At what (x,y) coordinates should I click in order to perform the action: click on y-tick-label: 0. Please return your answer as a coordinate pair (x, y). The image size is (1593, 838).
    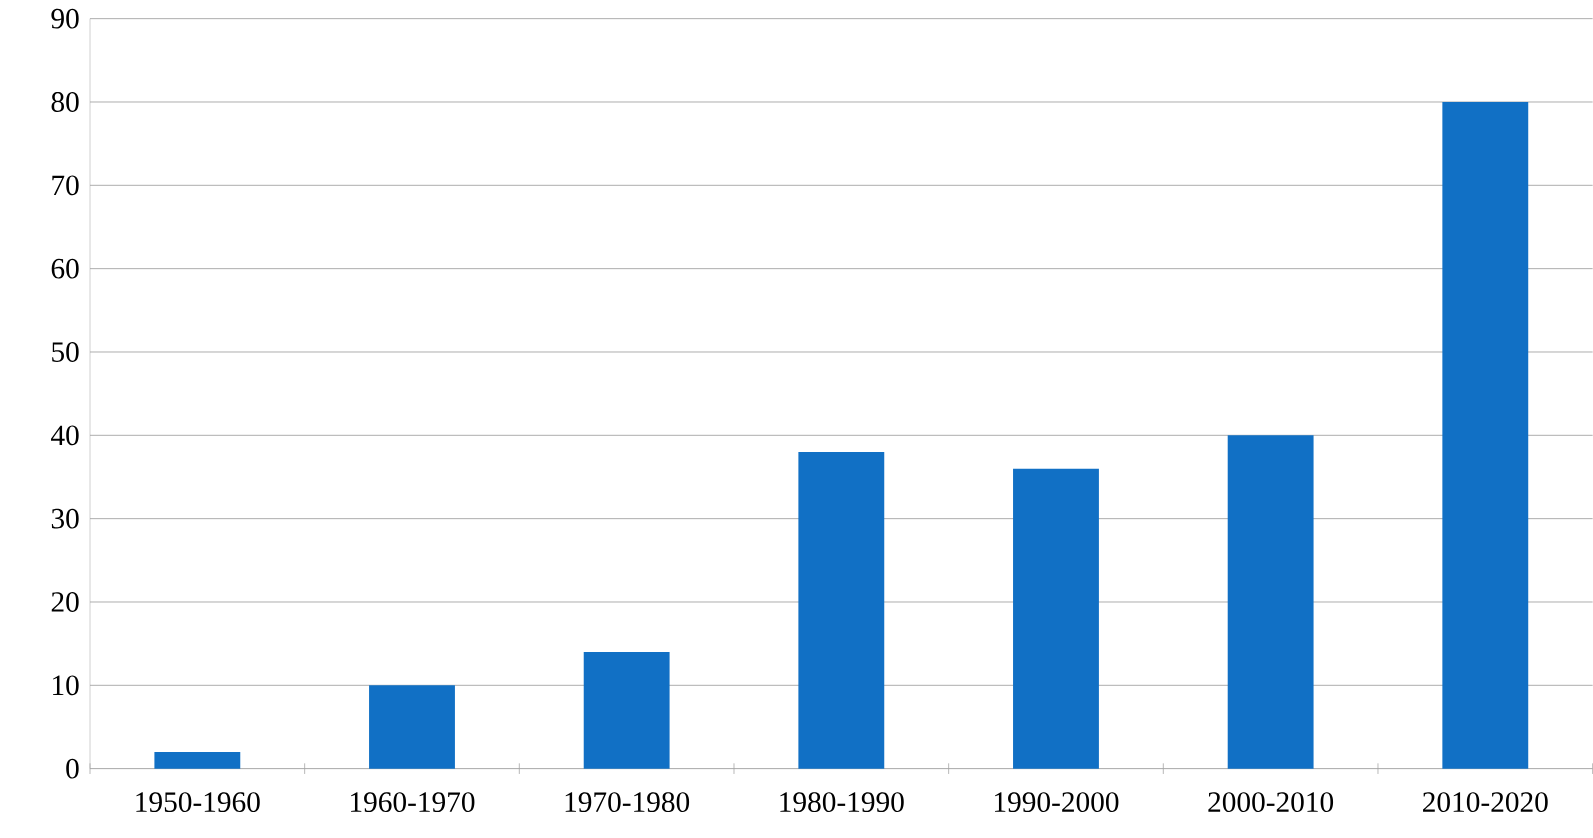
    Looking at the image, I should click on (72, 768).